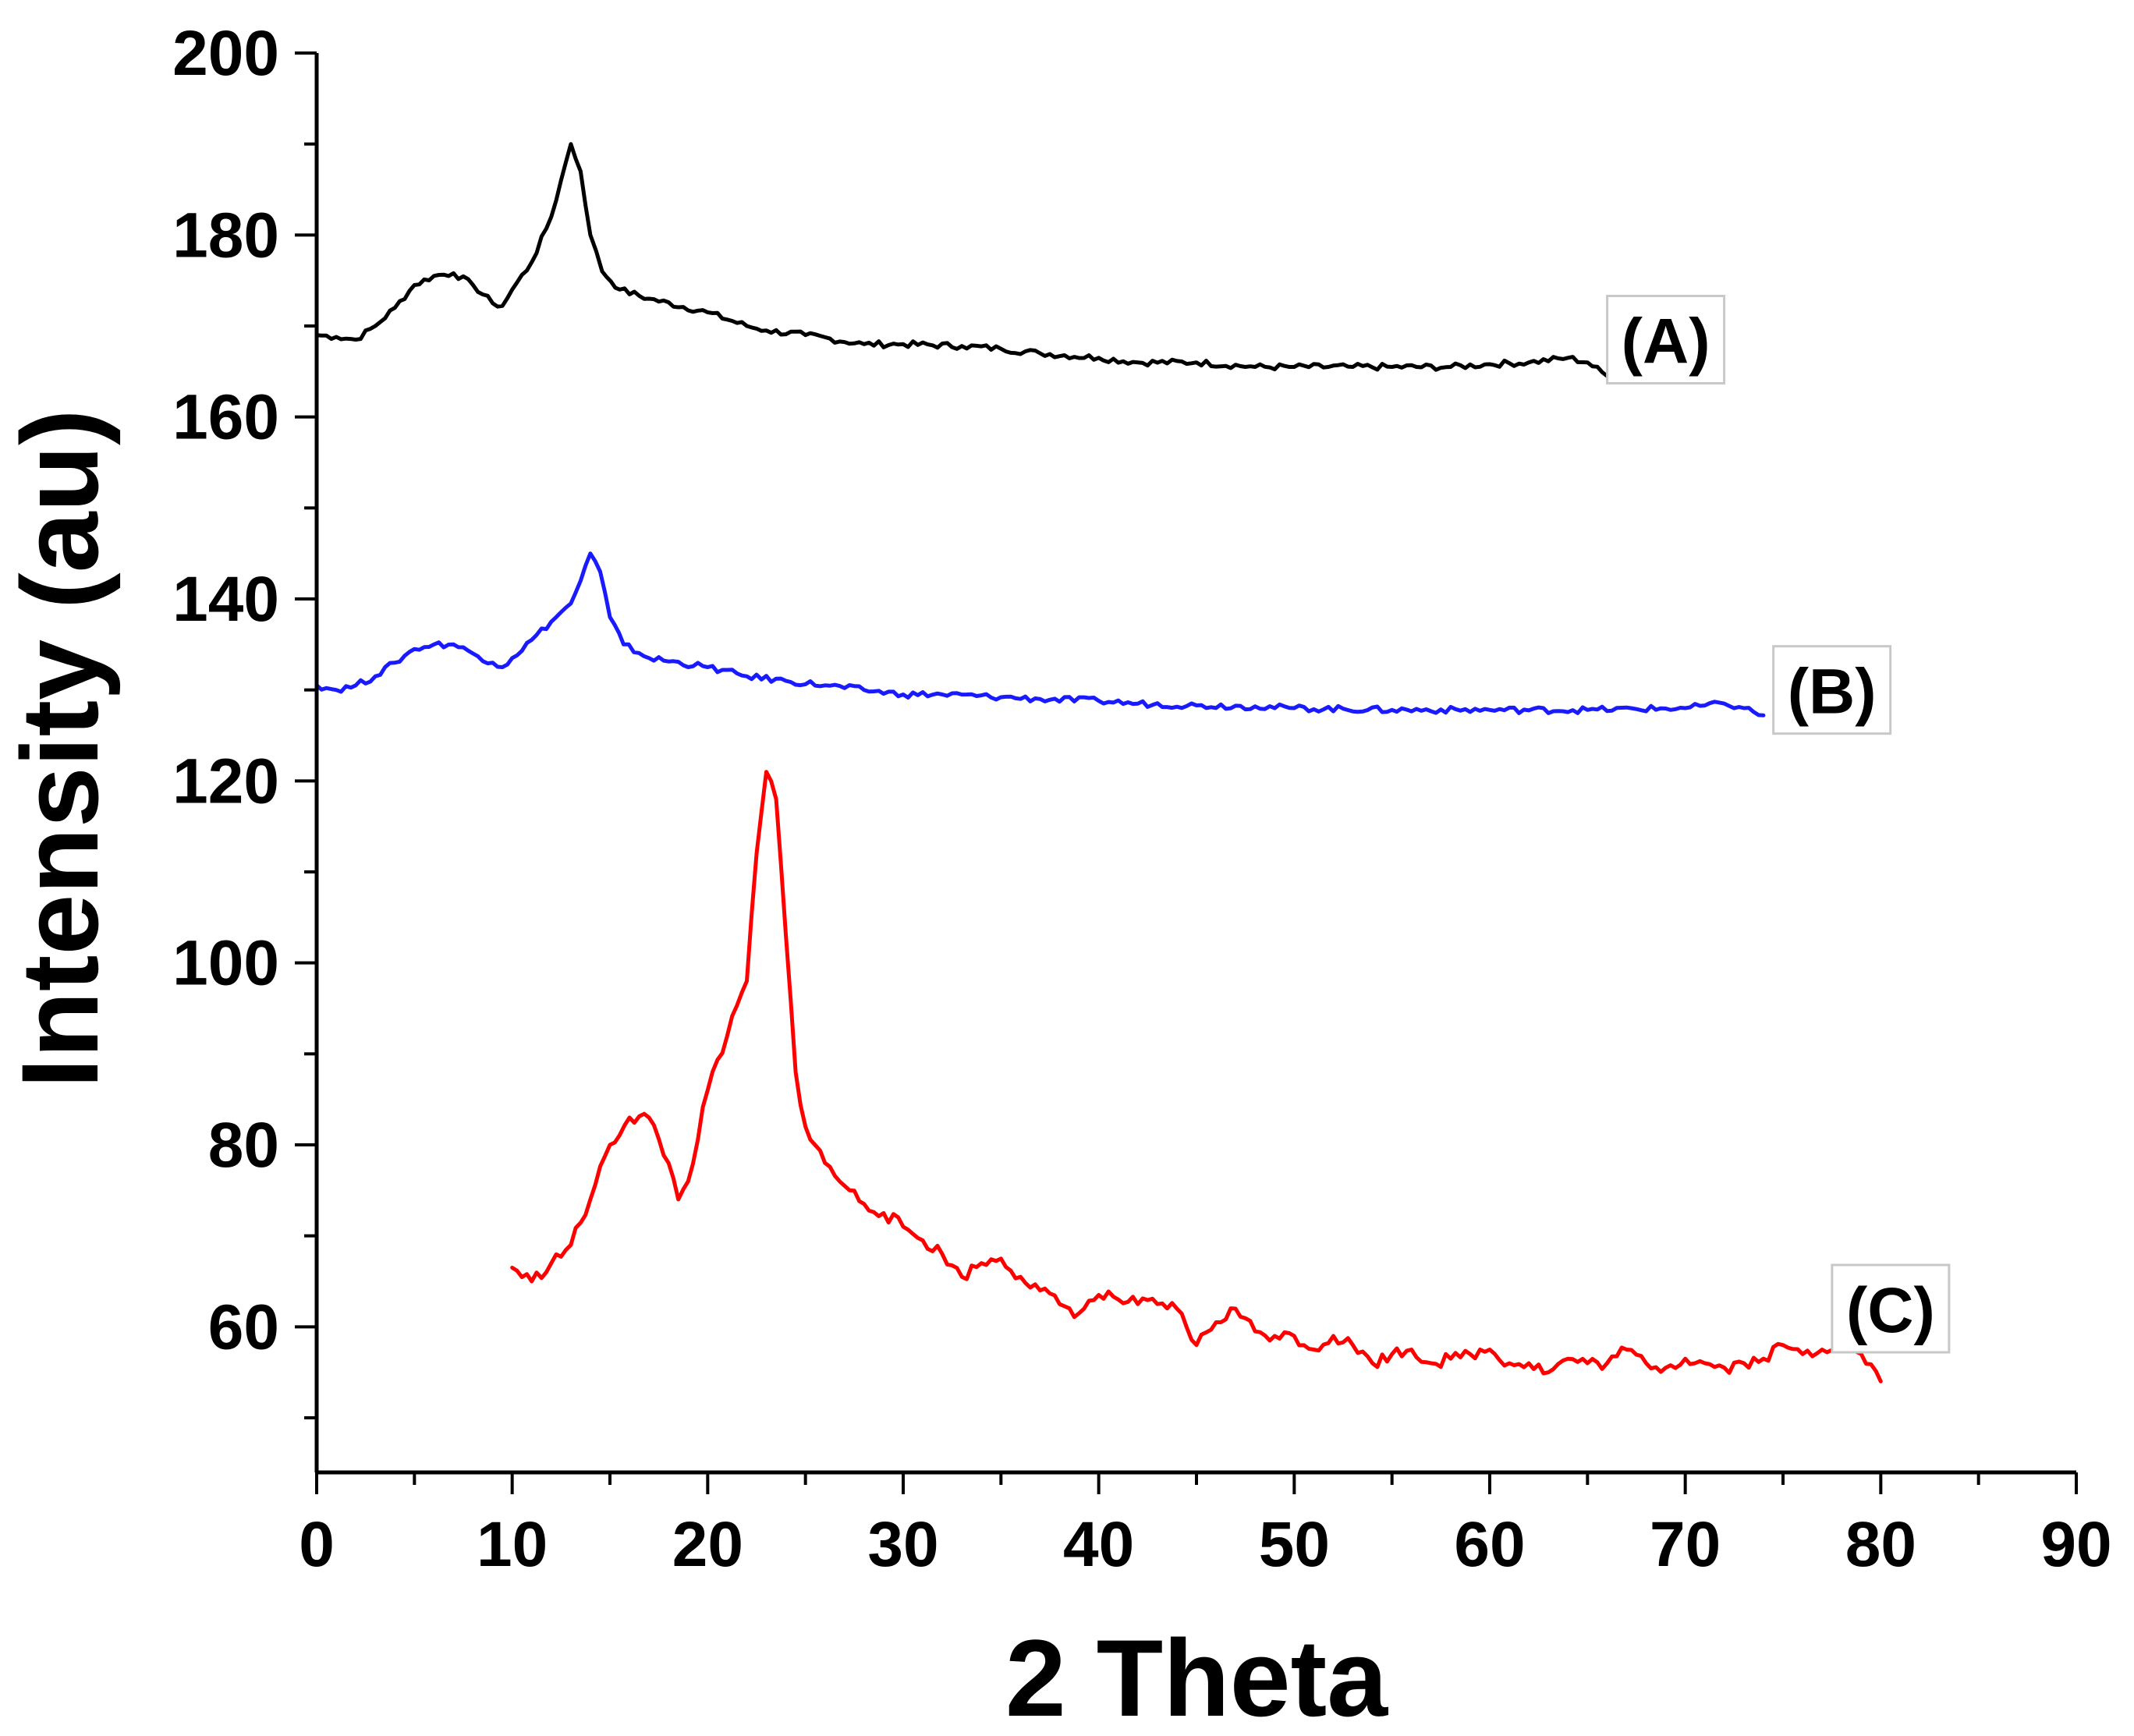 This screenshot has width=2134, height=1736. What do you see at coordinates (226, 418) in the screenshot?
I see `y-tick-label-160: 160` at bounding box center [226, 418].